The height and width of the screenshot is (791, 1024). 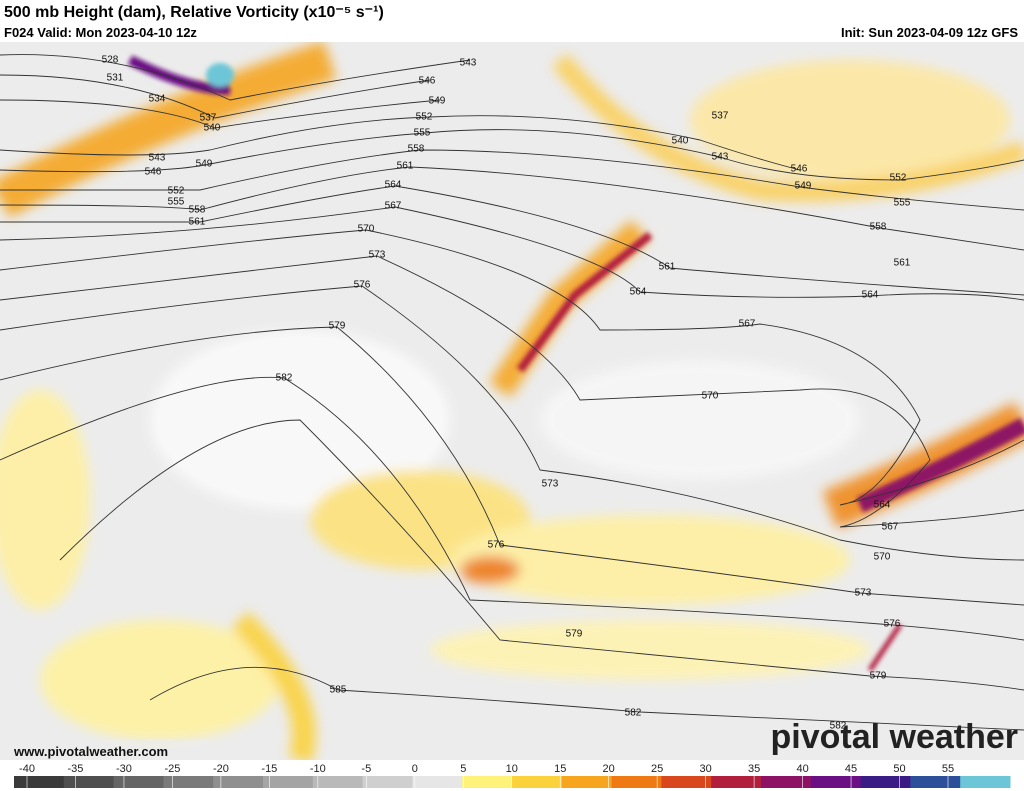 I want to click on colorbar-label: -25, so click(x=172, y=769).